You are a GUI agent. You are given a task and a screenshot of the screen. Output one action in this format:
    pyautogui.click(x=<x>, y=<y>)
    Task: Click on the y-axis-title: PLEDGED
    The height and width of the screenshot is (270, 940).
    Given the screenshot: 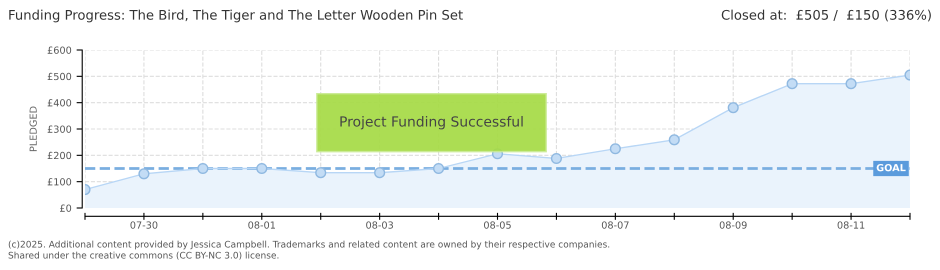 What is the action you would take?
    pyautogui.click(x=33, y=129)
    